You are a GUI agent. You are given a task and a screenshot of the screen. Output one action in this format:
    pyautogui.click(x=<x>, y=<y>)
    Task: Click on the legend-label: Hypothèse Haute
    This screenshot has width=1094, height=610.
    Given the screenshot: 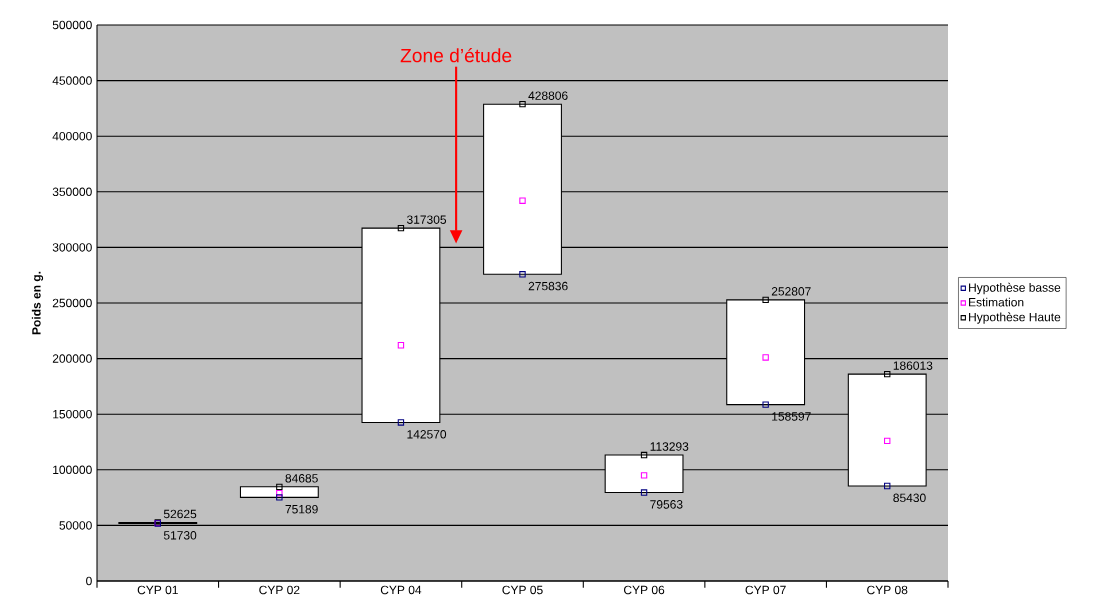 What is the action you would take?
    pyautogui.click(x=1015, y=318)
    